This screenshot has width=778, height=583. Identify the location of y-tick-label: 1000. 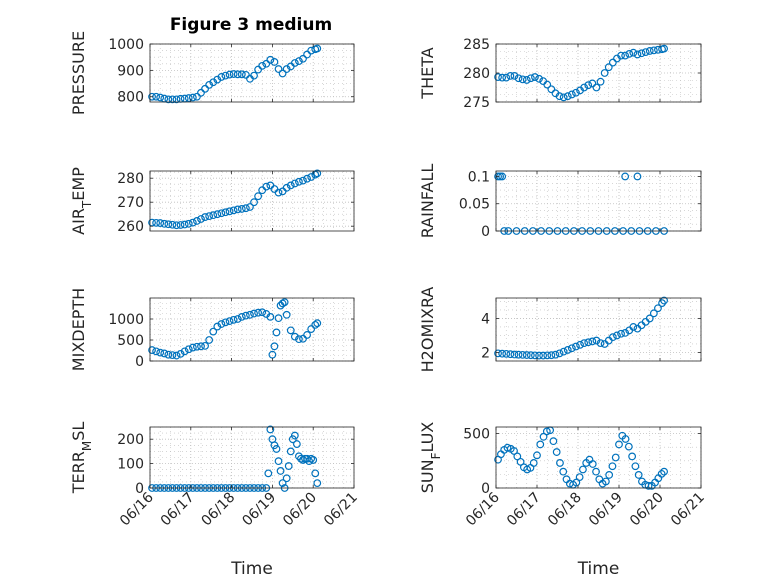
(126, 45).